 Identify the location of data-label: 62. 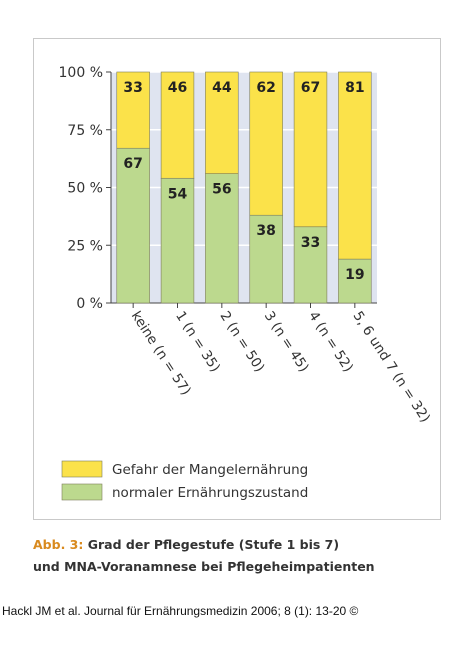
(265, 88).